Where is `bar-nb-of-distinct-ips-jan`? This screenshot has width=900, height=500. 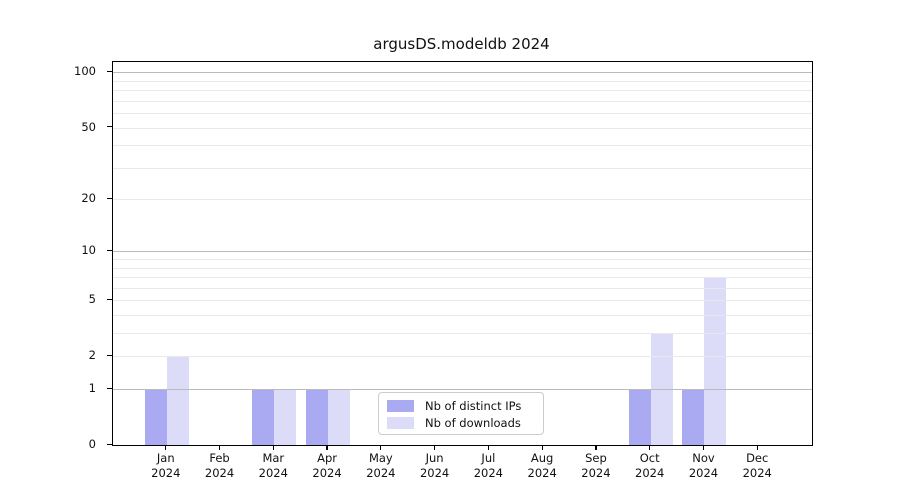
bar-nb-of-distinct-ips-jan is located at coordinates (155, 417).